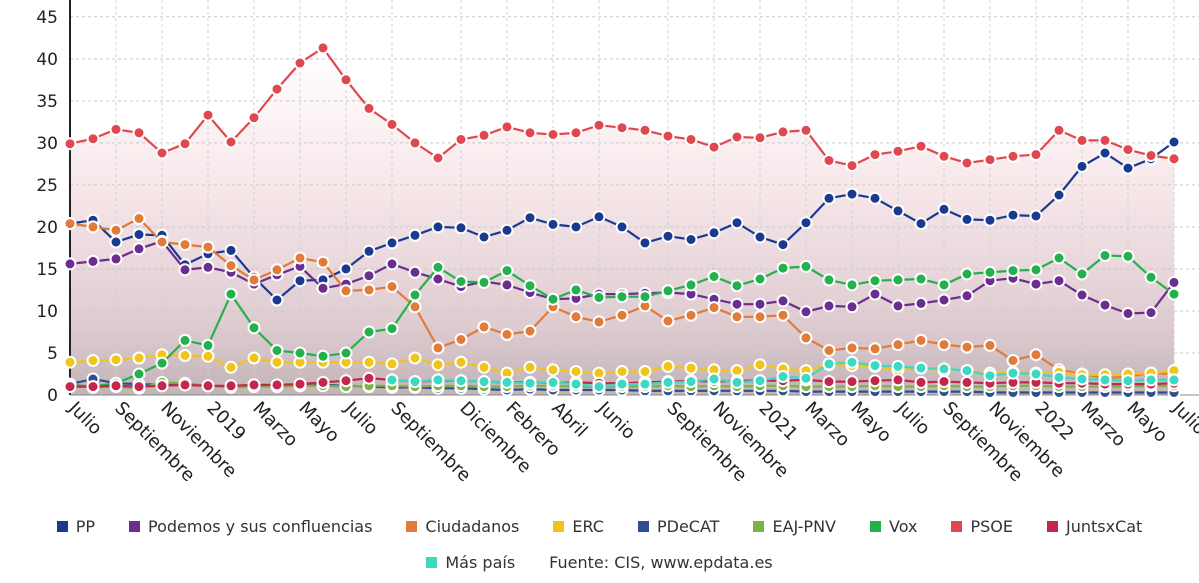 The image size is (1199, 583). I want to click on legend-item-pp: PP, so click(75, 526).